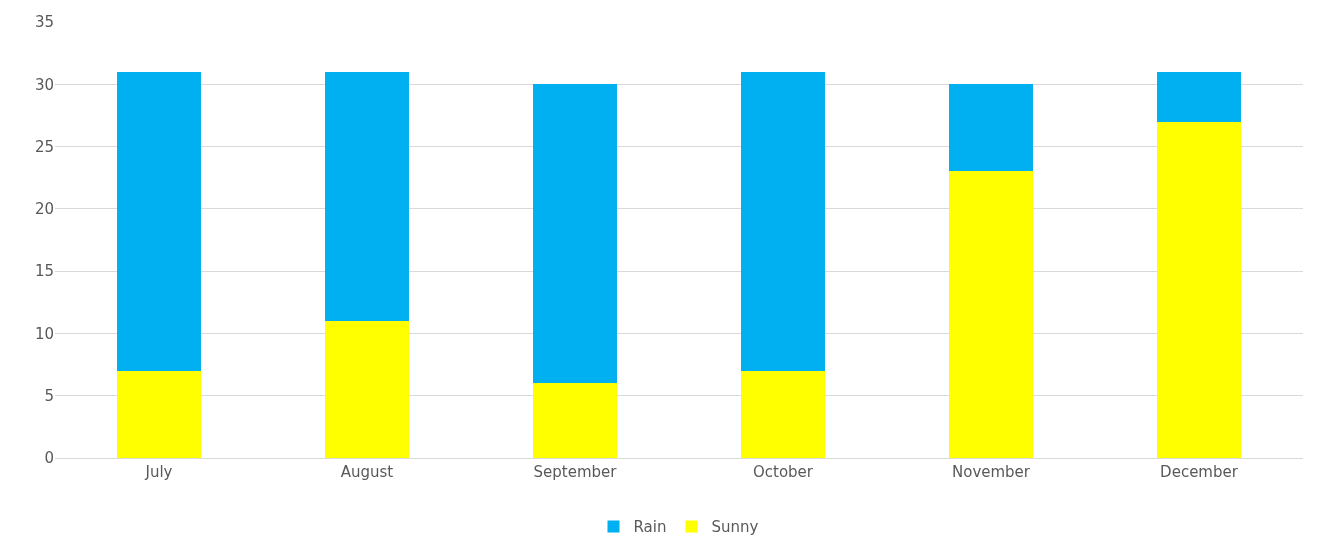 The height and width of the screenshot is (558, 1328). Describe the element at coordinates (44, 84) in the screenshot. I see `y-tick-label: 30` at that location.